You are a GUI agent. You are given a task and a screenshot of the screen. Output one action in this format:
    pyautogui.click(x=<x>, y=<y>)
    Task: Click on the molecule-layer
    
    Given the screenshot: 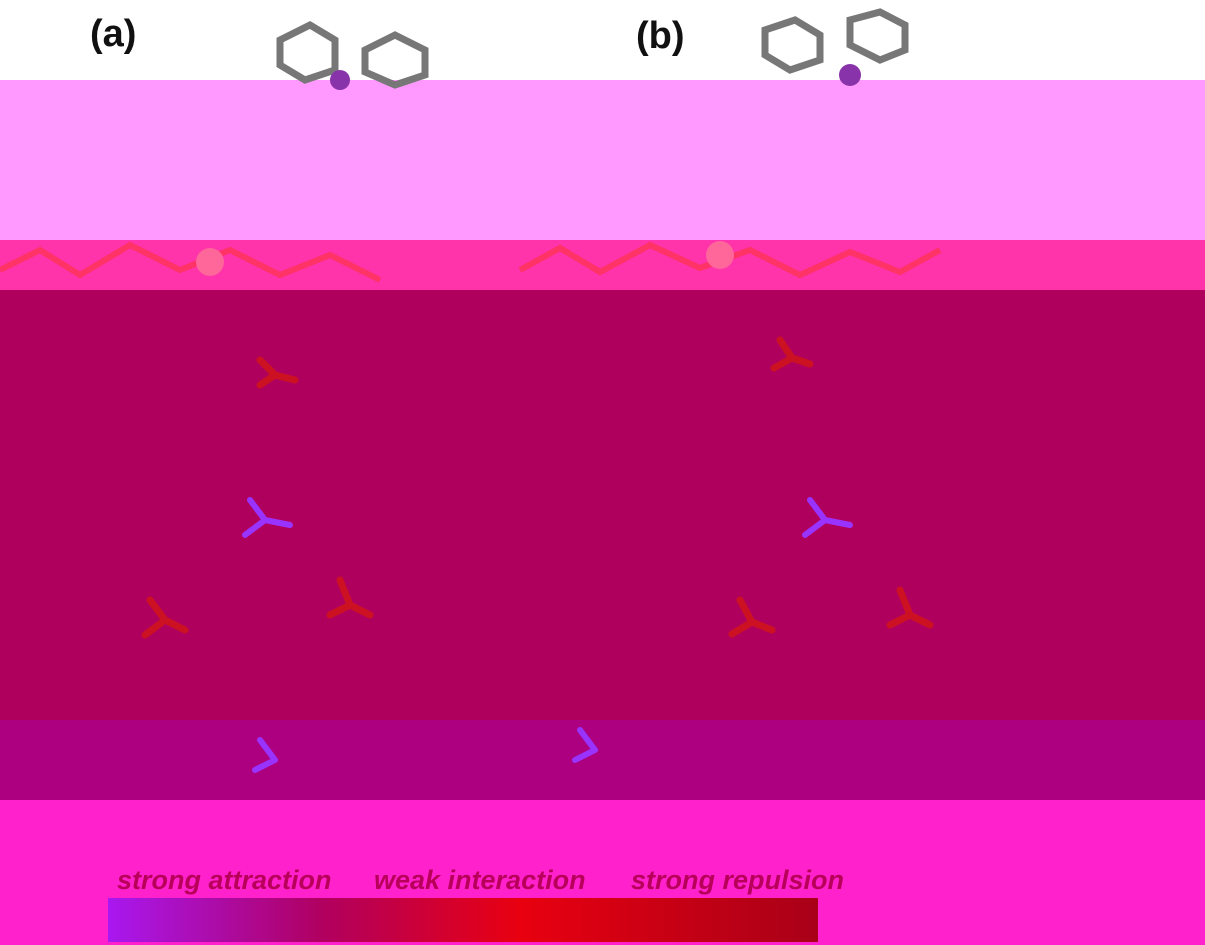 What is the action you would take?
    pyautogui.click(x=471, y=262)
    